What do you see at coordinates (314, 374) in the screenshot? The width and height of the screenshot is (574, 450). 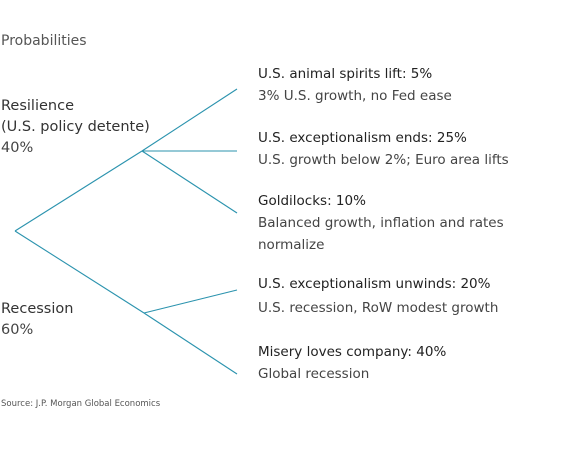 I see `scenario-desc: Global recession` at bounding box center [314, 374].